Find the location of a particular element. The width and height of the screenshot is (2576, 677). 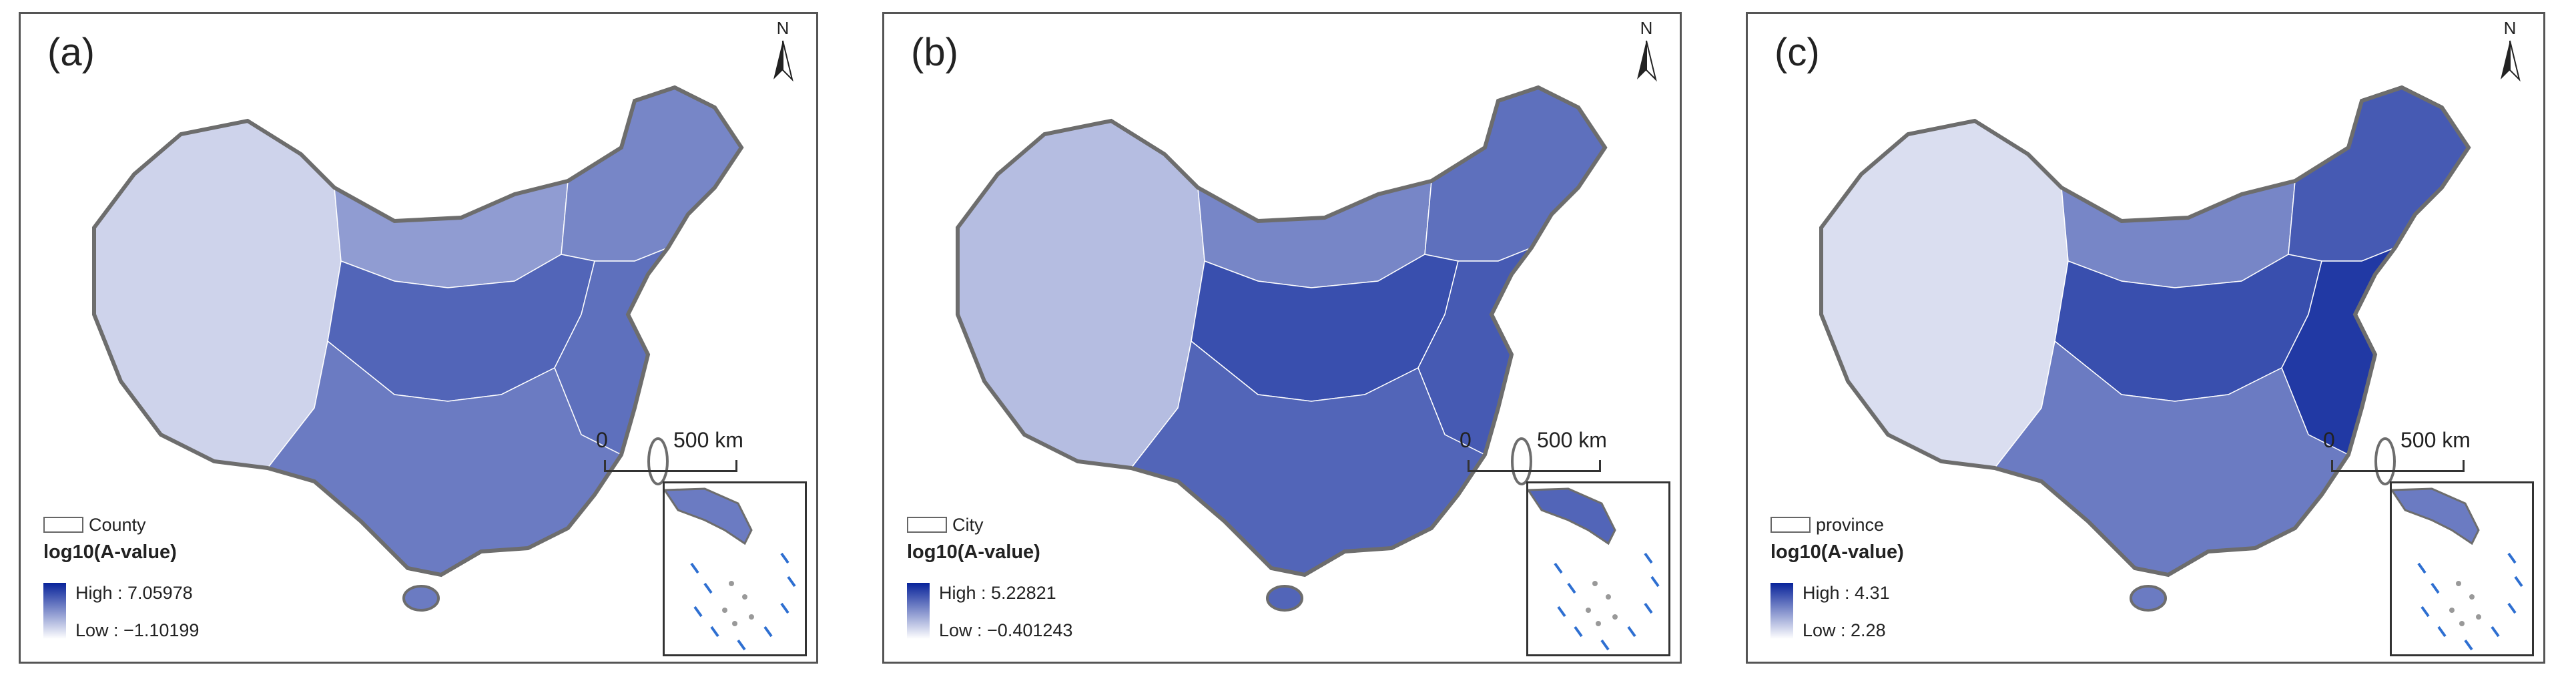

legend-high-label: High : 5.22821 is located at coordinates (997, 593).